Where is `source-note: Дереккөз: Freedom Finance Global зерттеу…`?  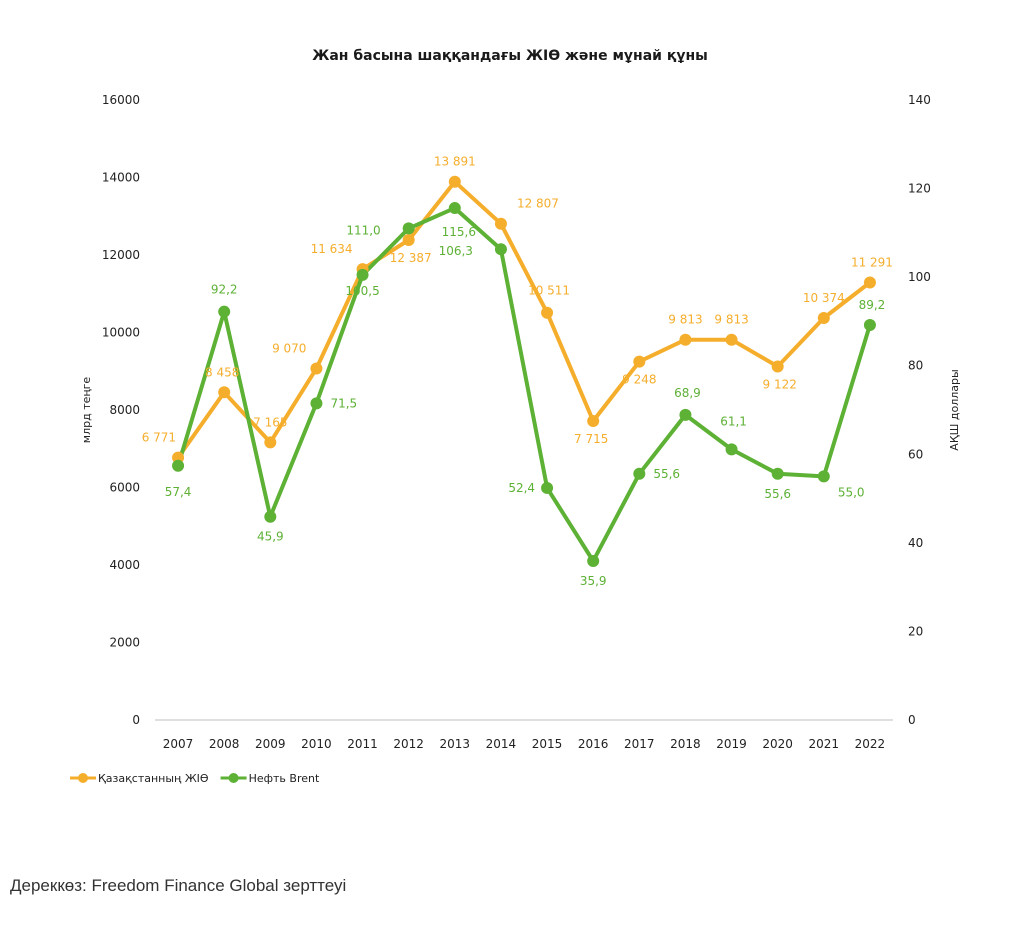 source-note: Дереккөз: Freedom Finance Global зерттеу… is located at coordinates (178, 885).